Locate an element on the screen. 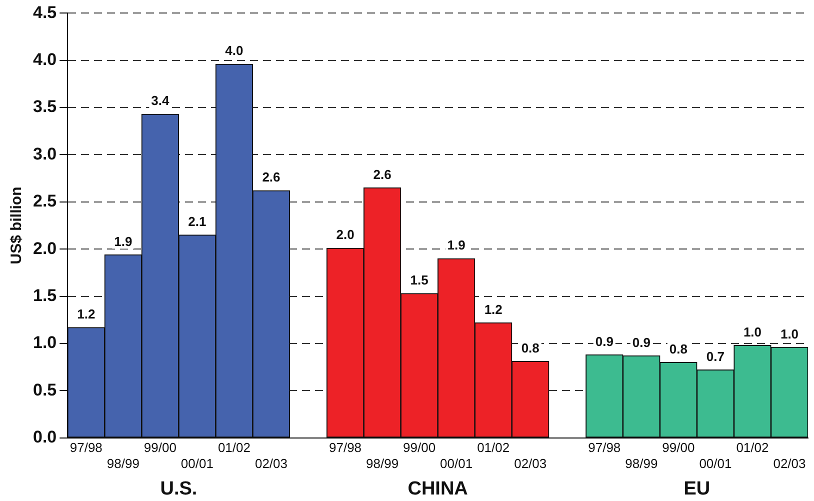 The image size is (814, 501). data-label: 1.5 is located at coordinates (419, 280).